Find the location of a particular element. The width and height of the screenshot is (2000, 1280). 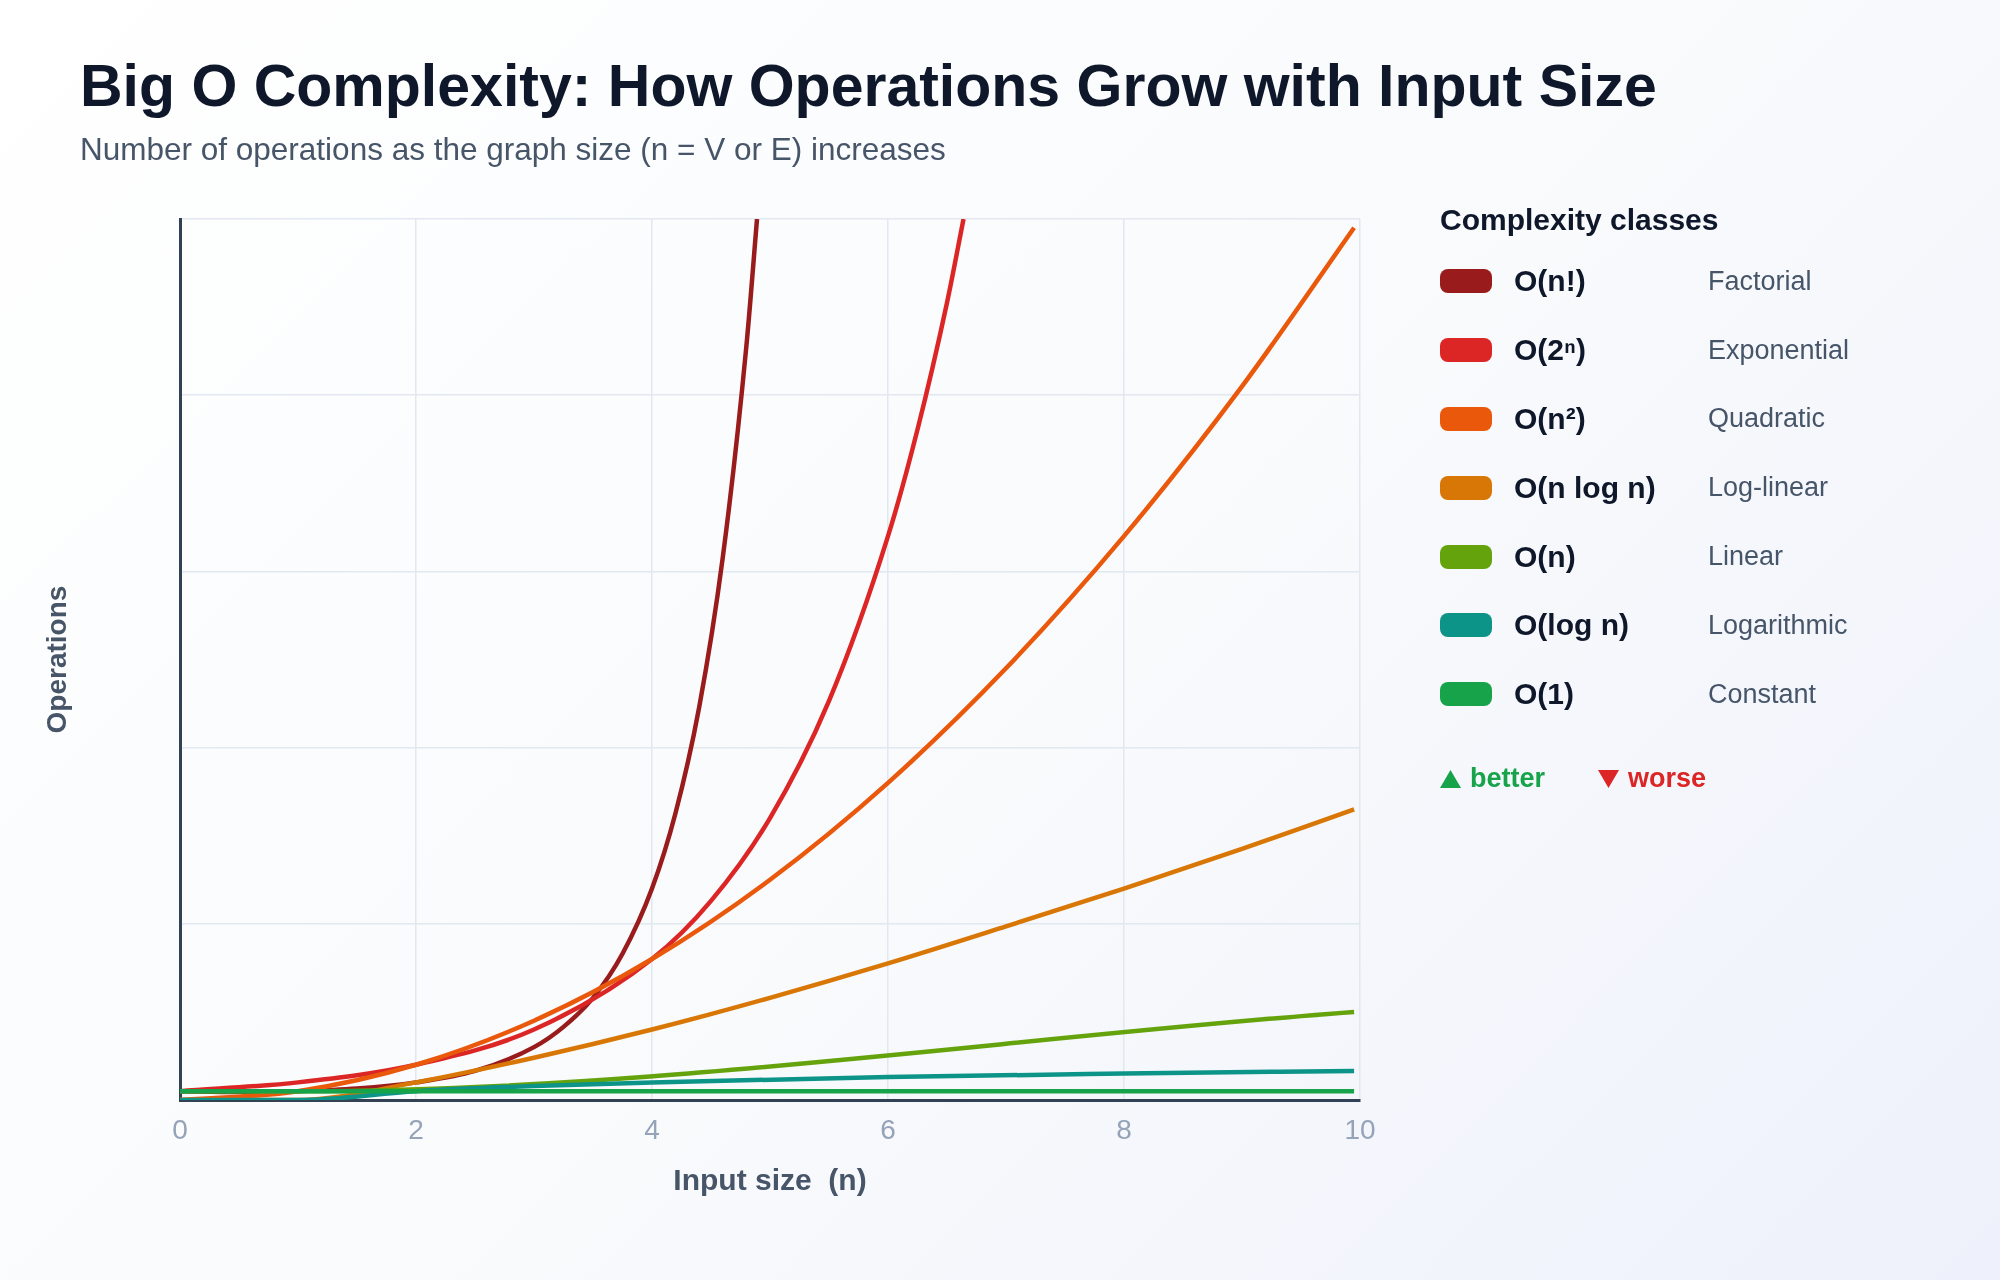

text: better is located at coordinates (1508, 779).